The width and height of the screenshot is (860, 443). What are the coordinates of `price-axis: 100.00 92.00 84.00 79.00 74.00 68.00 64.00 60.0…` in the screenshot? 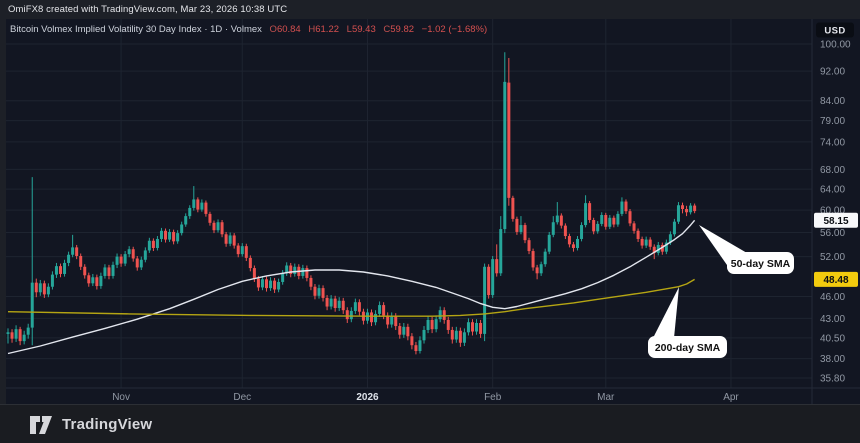 It's located at (835, 212).